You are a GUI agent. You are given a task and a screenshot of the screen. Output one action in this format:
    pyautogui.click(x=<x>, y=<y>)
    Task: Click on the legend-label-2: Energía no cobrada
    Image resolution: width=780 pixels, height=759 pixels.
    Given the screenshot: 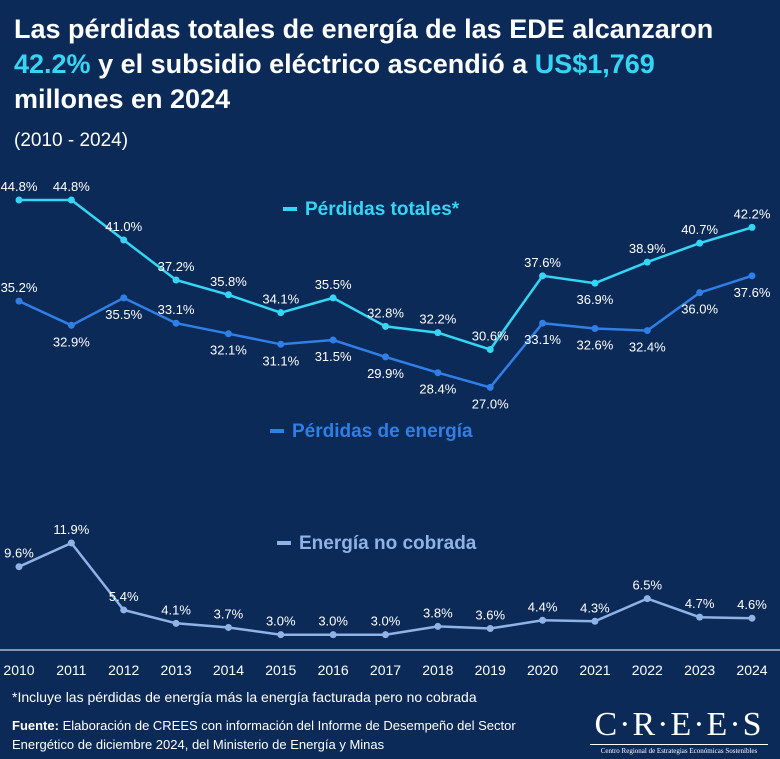 What is the action you would take?
    pyautogui.click(x=388, y=543)
    